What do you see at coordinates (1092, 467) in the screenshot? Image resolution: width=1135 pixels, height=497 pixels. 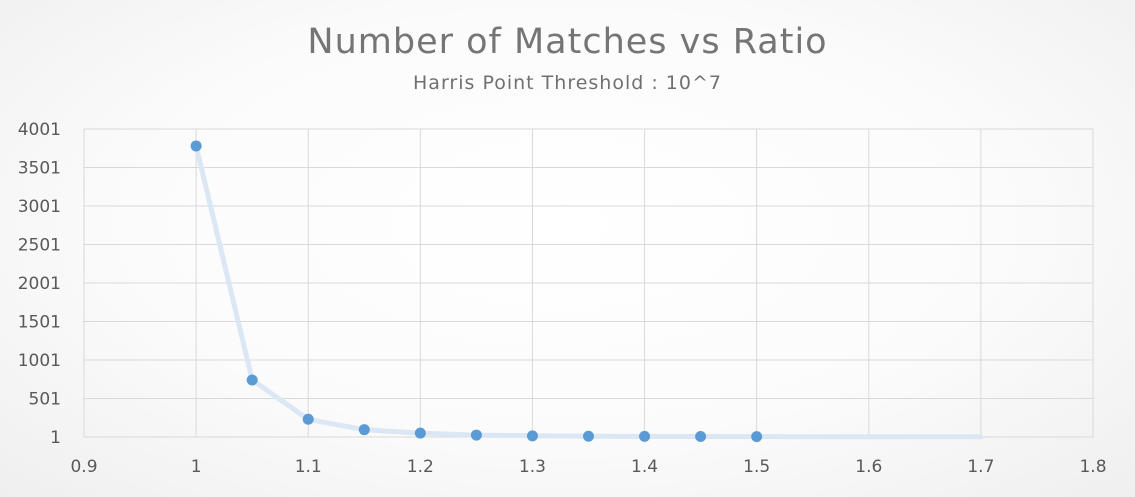 I see `x-tick-label: 1.8` at bounding box center [1092, 467].